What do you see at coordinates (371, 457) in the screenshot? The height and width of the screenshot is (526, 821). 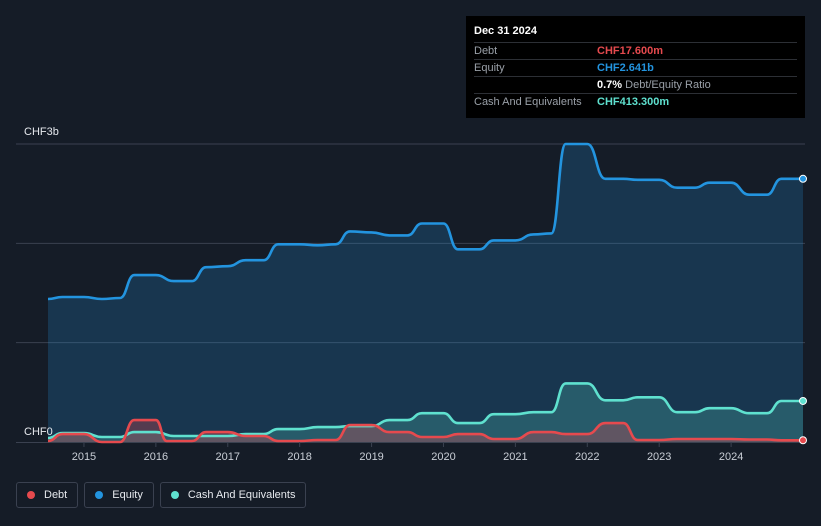 I see `x-tick-label-2019: 2019` at bounding box center [371, 457].